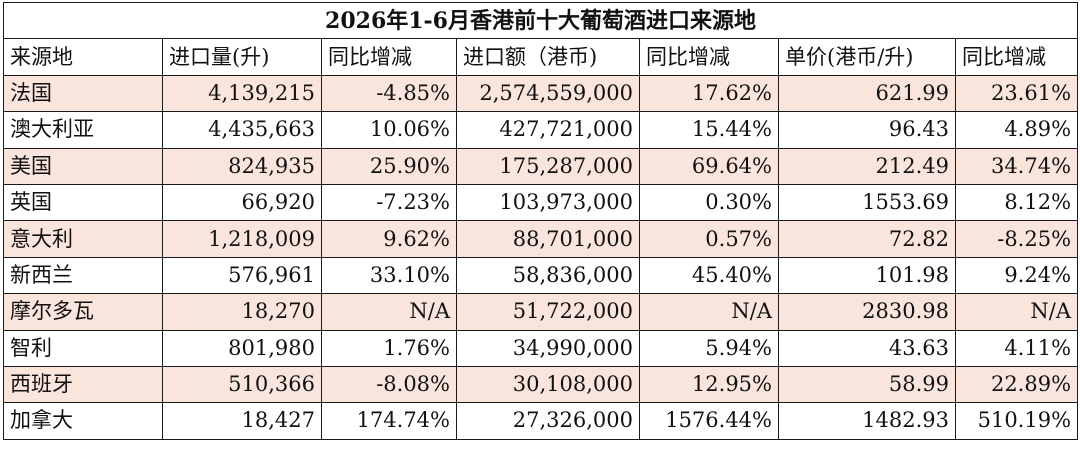  I want to click on cell-price: 72.82, so click(867, 239).